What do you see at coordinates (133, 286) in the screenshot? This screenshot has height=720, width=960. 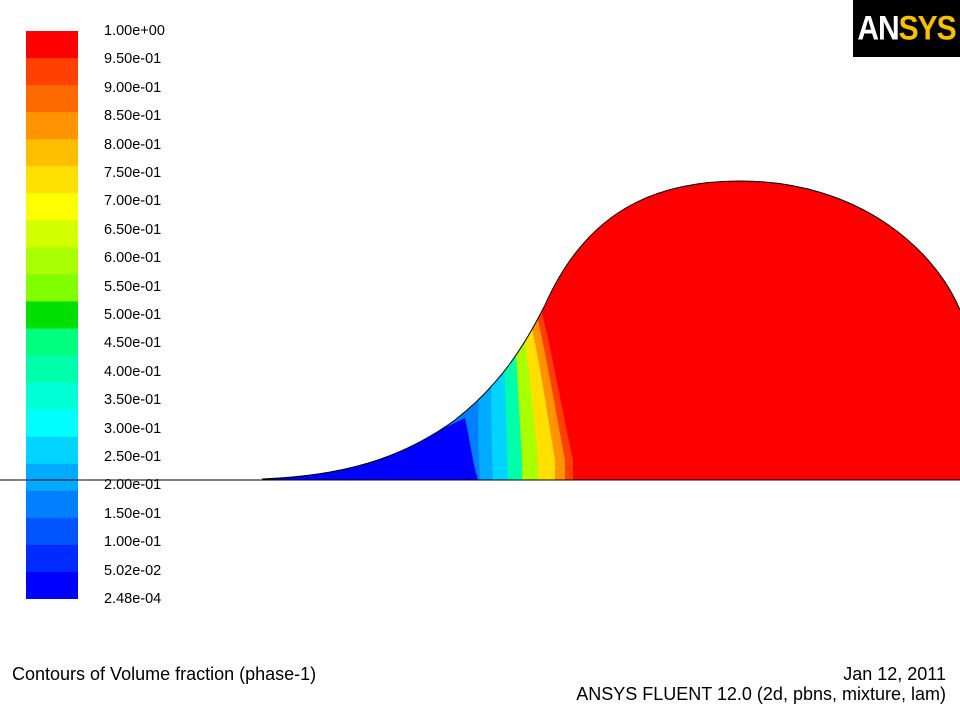 I see `colorbar-tick-label: 5.50e-01` at bounding box center [133, 286].